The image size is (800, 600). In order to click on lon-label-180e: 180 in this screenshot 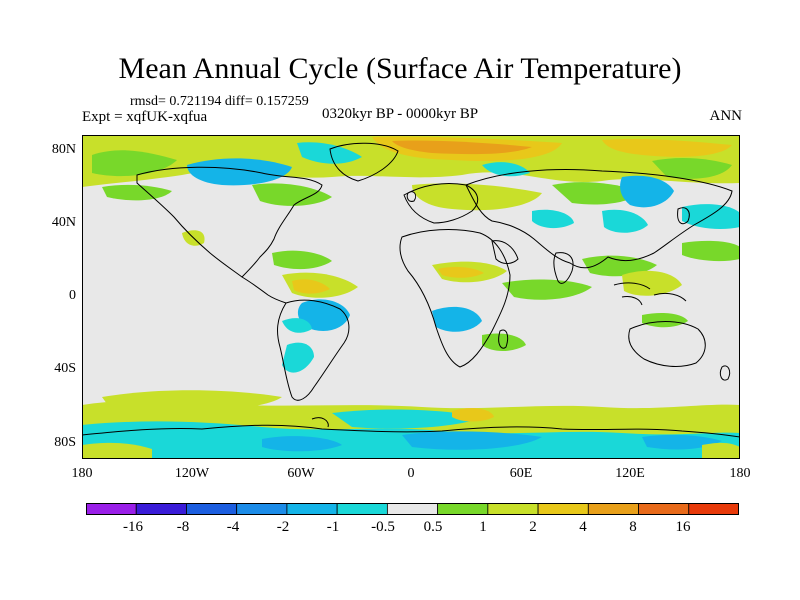, I will do `click(740, 473)`.